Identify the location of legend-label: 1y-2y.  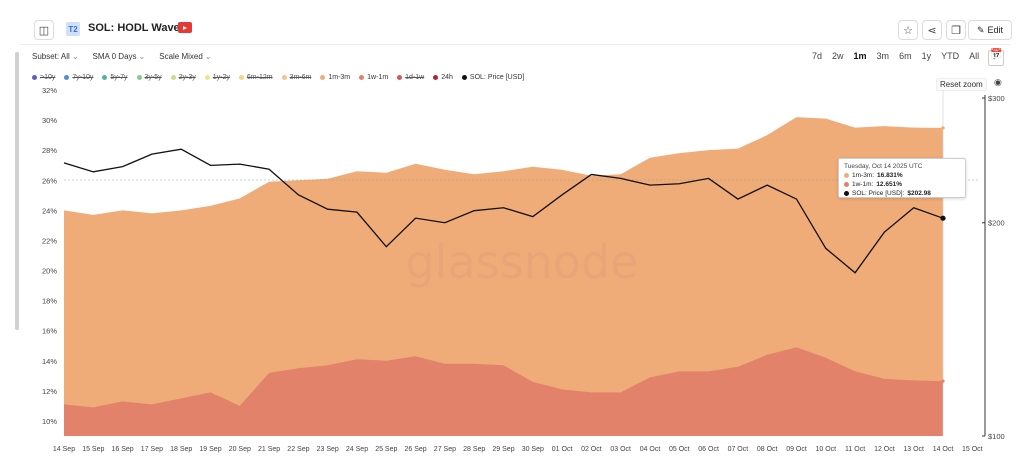
(221, 77).